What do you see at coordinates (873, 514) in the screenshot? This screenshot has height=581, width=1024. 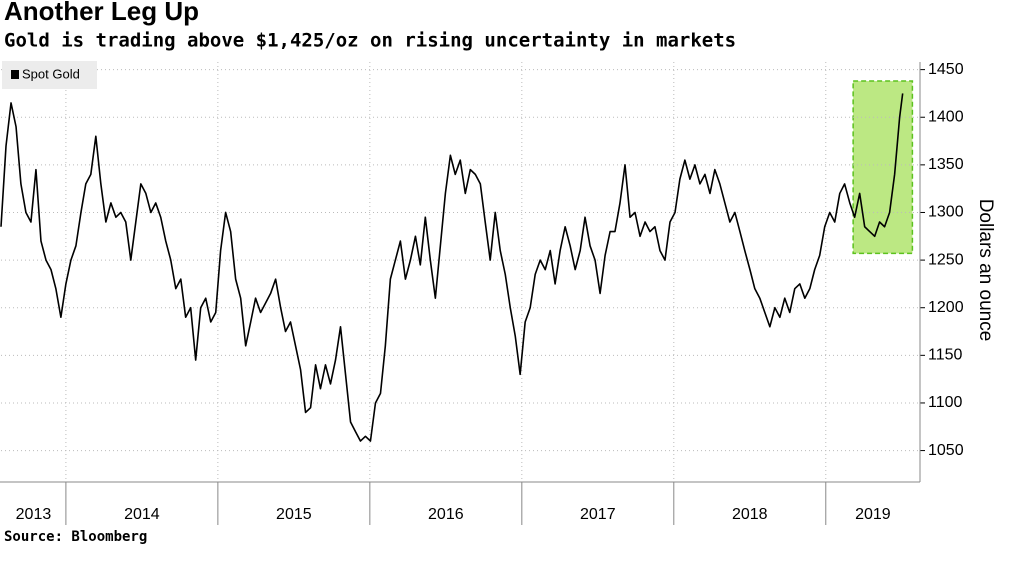 I see `x-tick-label: 2019` at bounding box center [873, 514].